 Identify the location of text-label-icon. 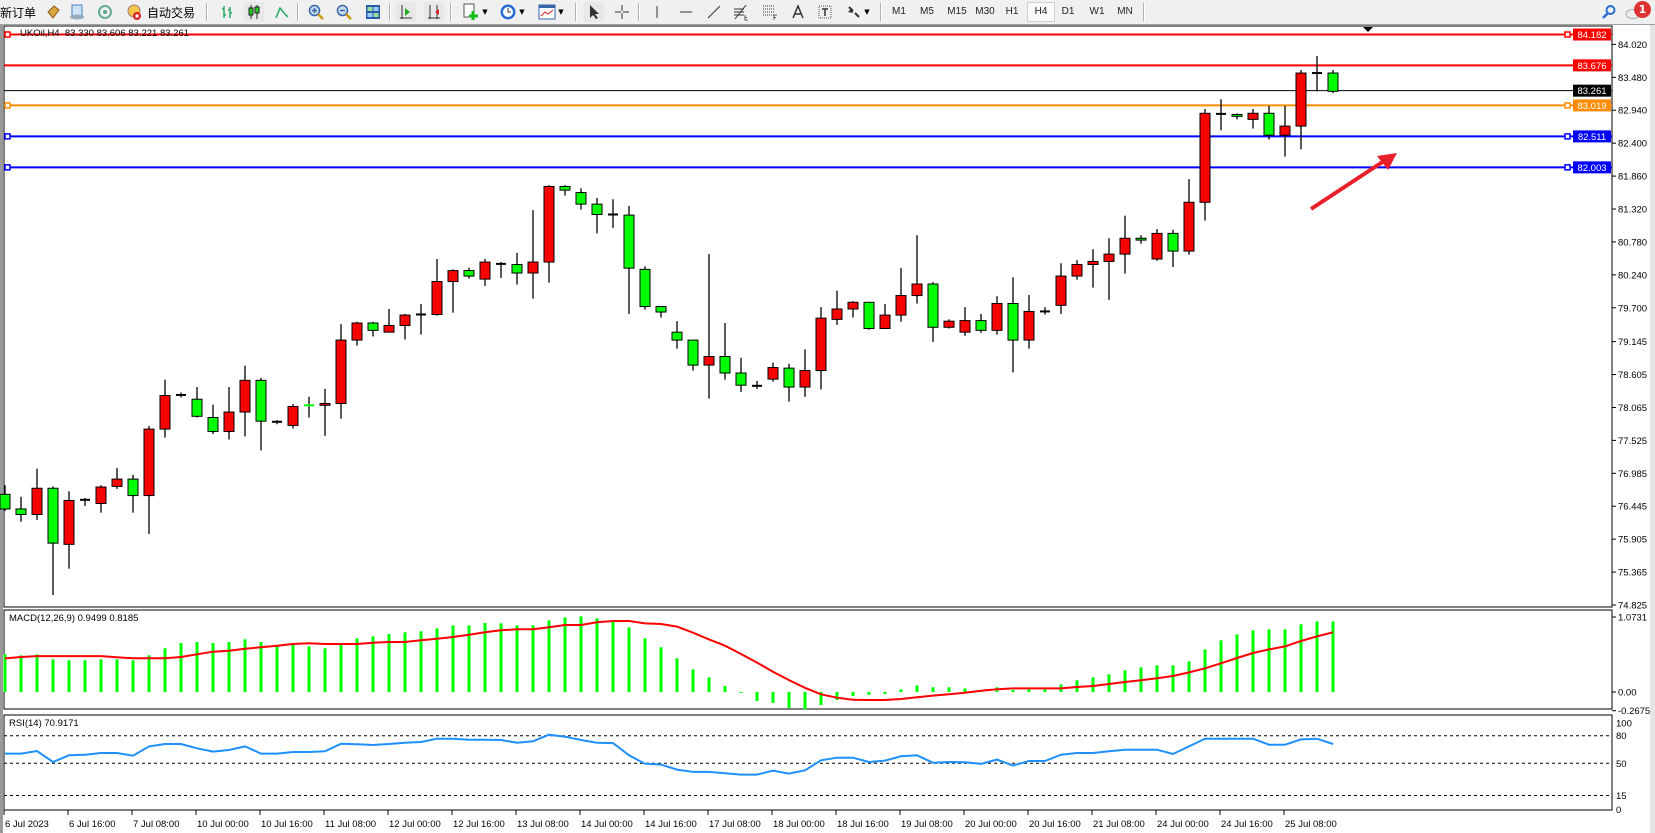
(825, 12).